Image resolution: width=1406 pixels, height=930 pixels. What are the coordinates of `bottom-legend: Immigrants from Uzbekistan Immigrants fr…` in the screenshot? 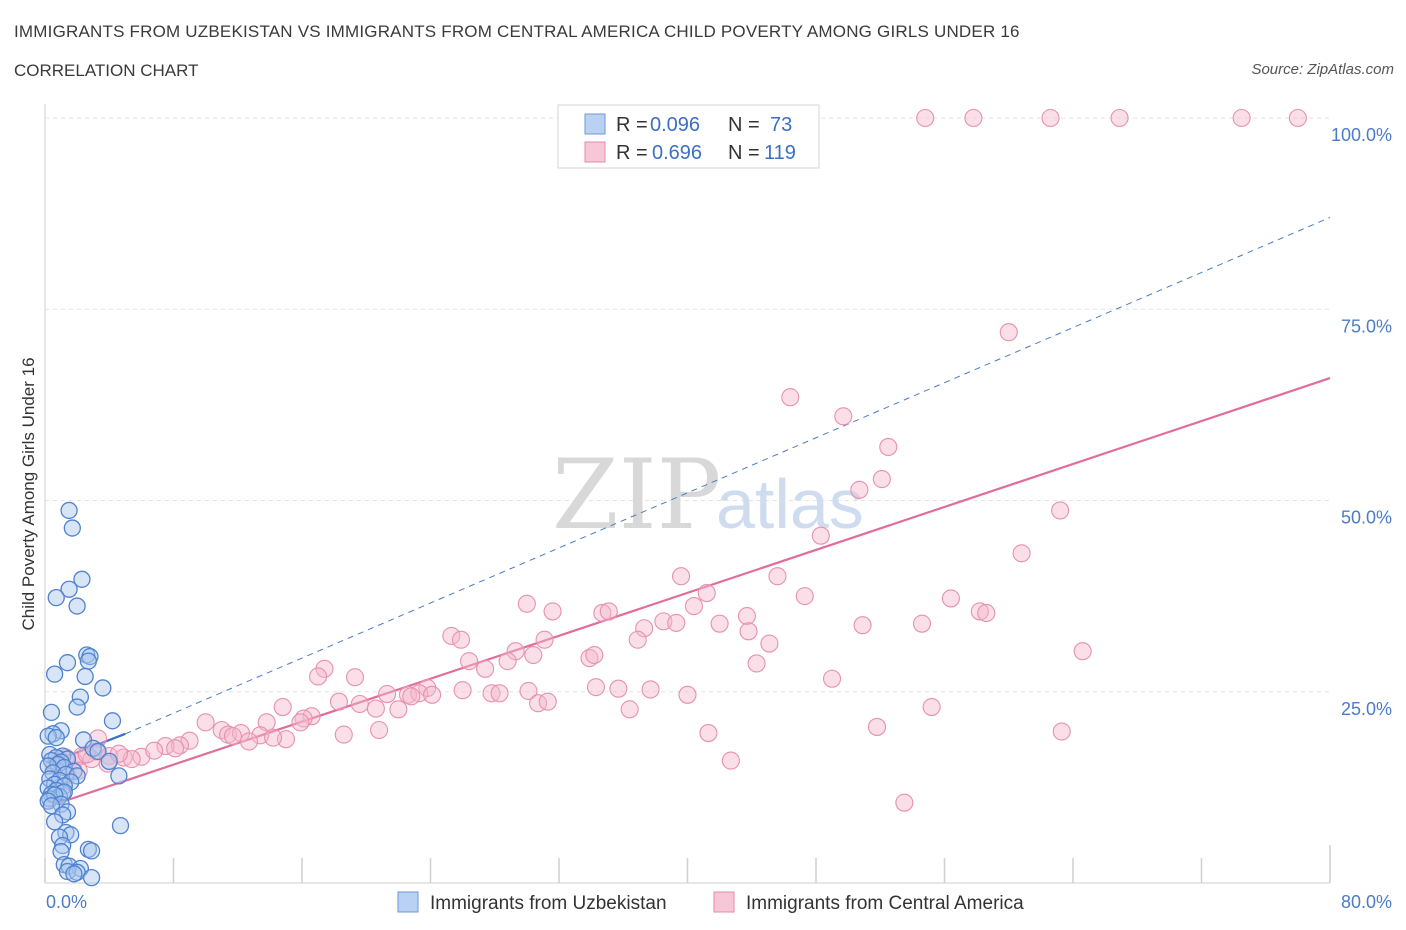 It's located at (710, 902).